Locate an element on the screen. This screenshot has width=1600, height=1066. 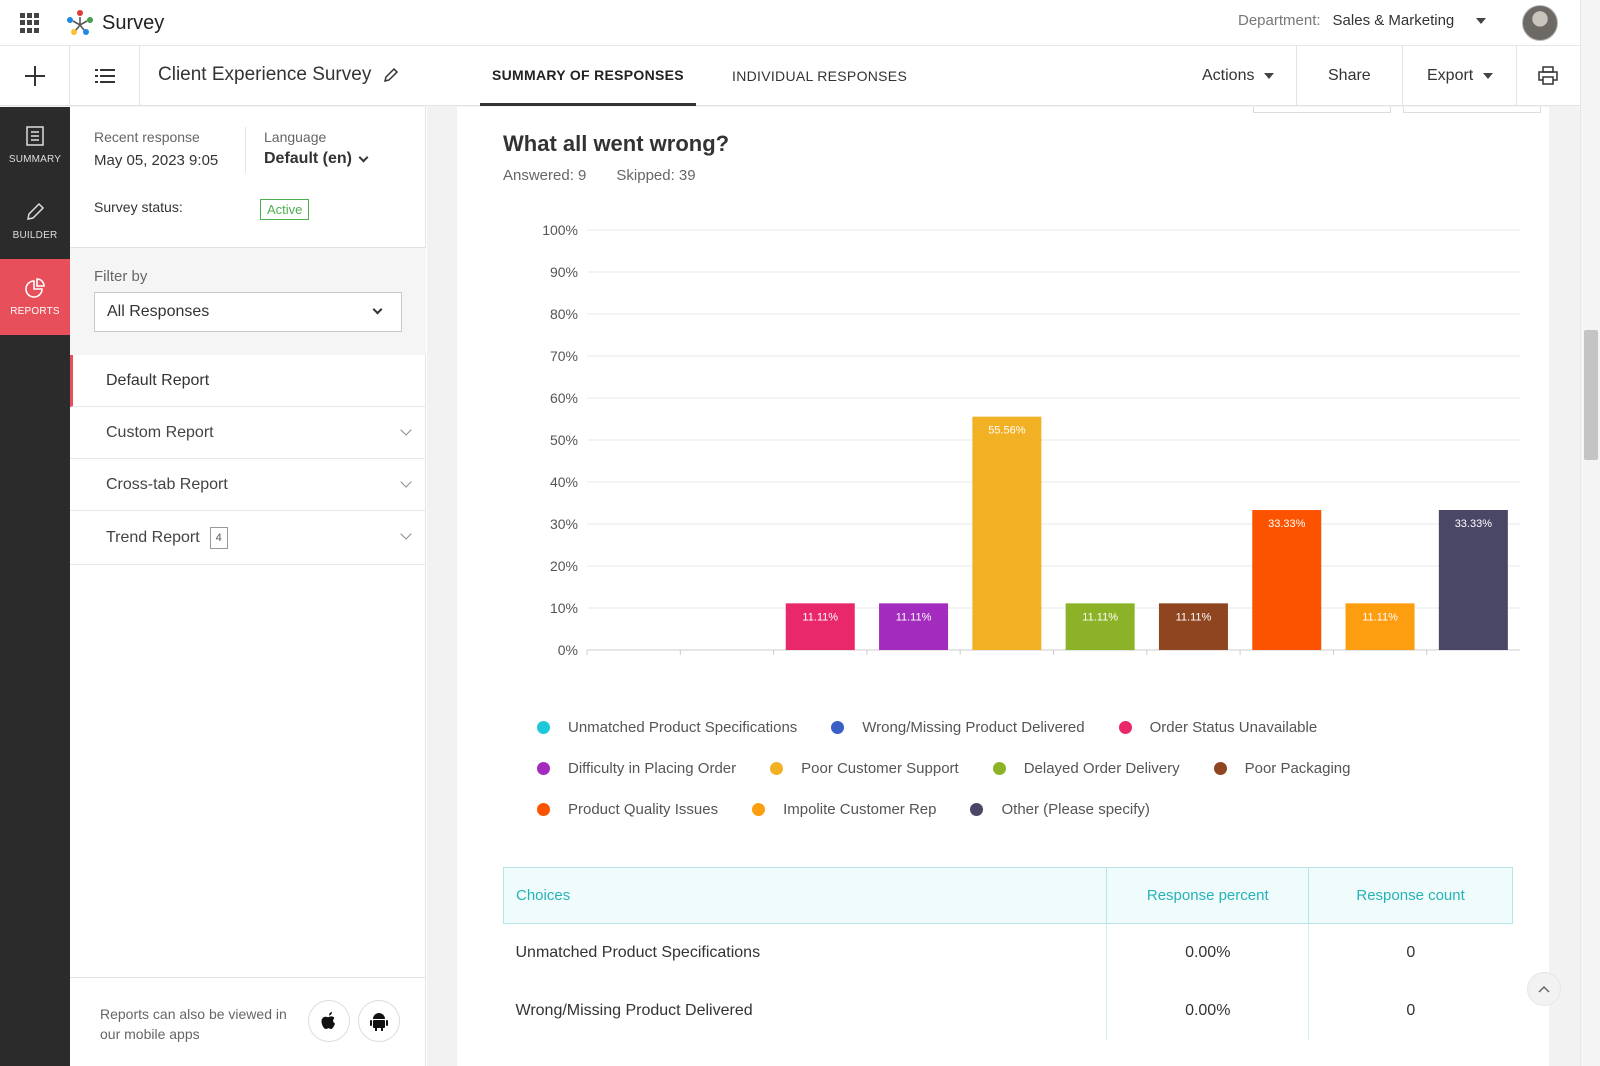
summary-document-icon is located at coordinates (35, 135).